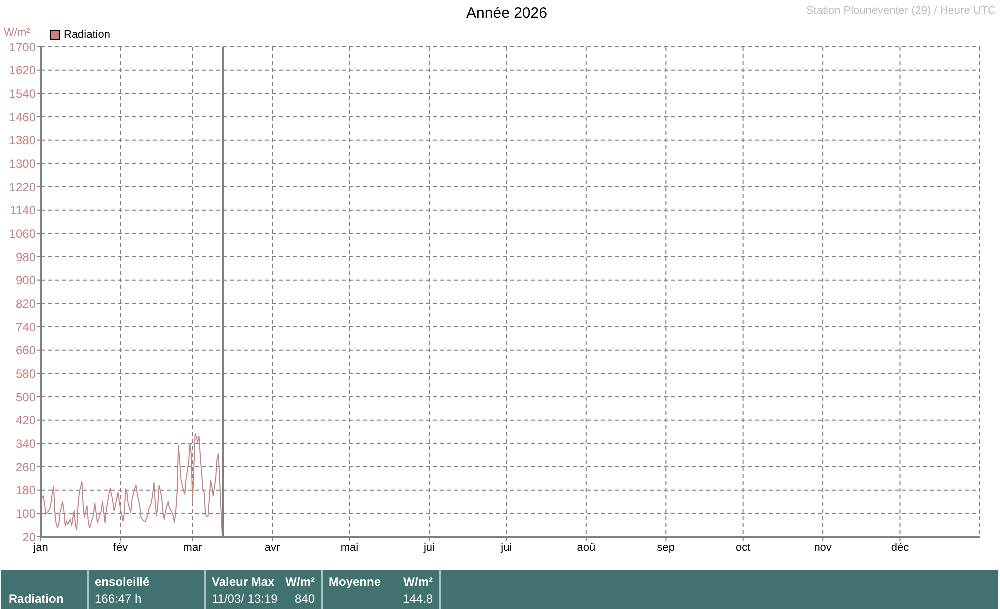  What do you see at coordinates (900, 548) in the screenshot?
I see `x-tick-label: déc` at bounding box center [900, 548].